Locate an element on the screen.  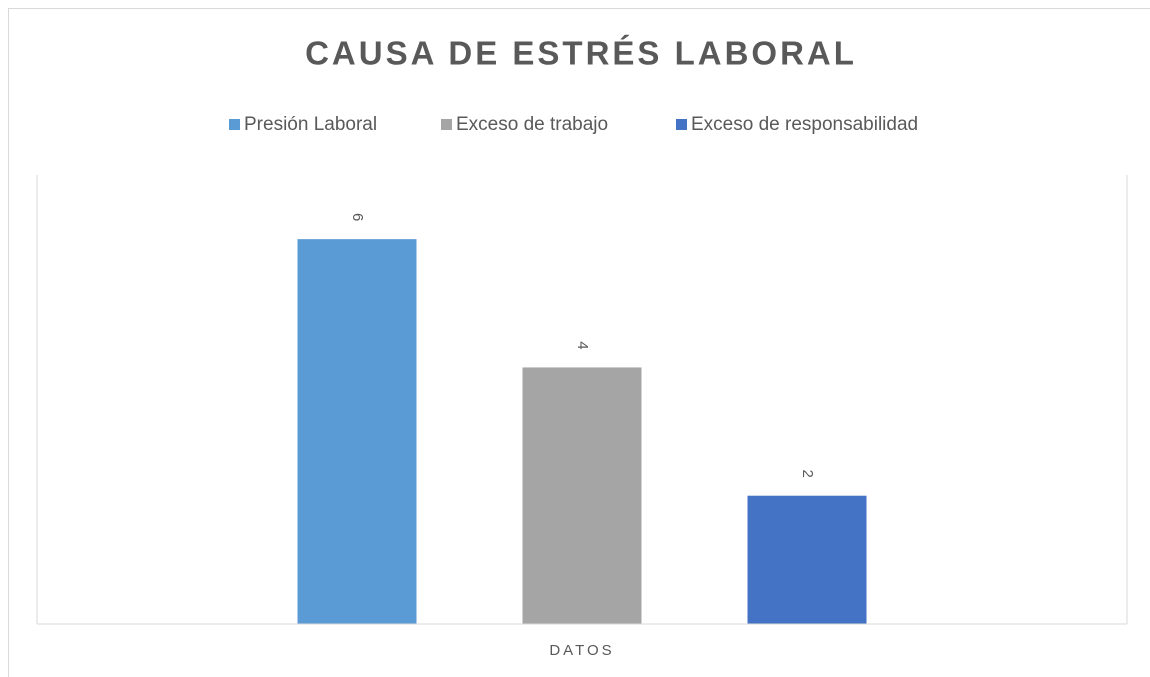
data-label: 6 is located at coordinates (357, 217).